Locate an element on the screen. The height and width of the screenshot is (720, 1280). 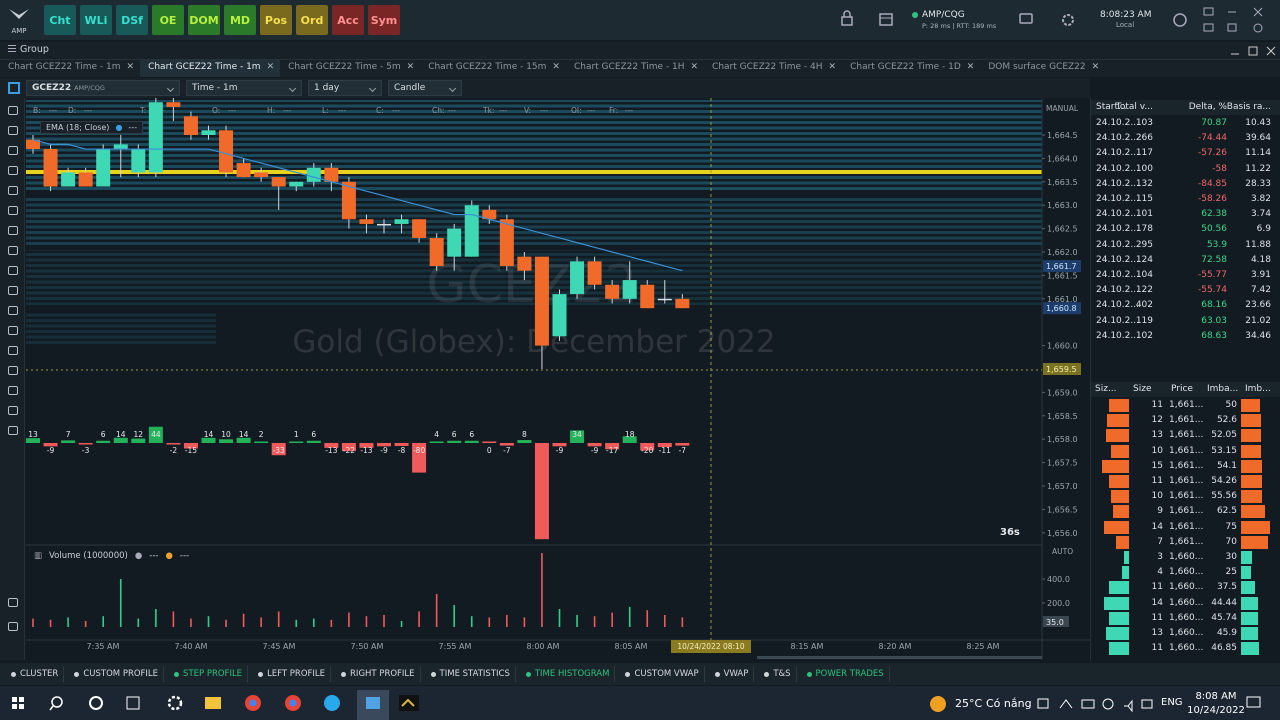
ts-cell: -55.77 is located at coordinates (1212, 275).